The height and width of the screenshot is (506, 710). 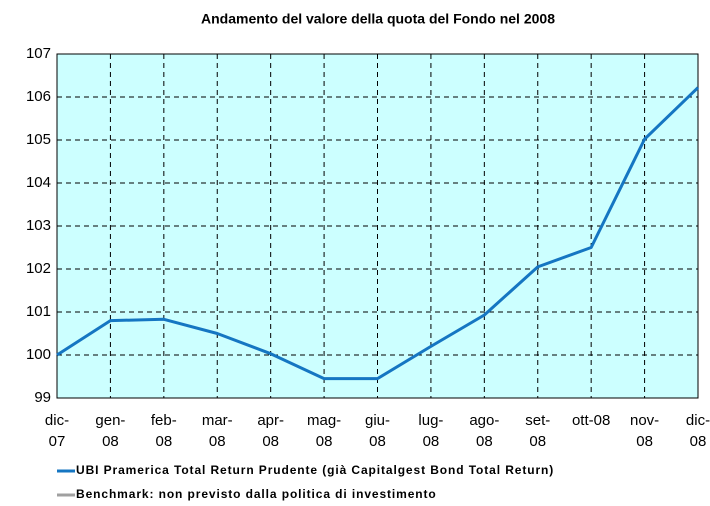 What do you see at coordinates (38, 53) in the screenshot?
I see `y-tick-label: 107` at bounding box center [38, 53].